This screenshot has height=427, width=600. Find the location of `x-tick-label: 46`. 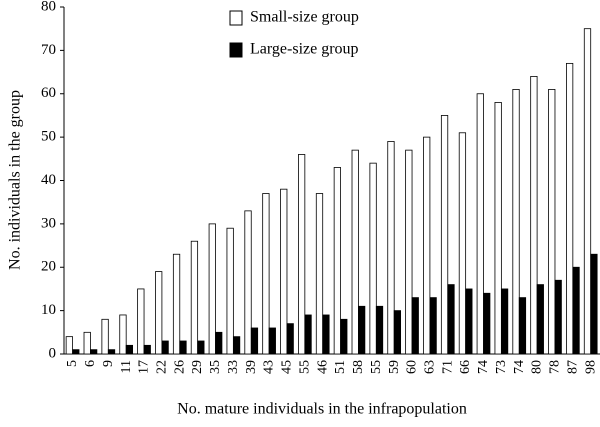

x-tick-label: 46 is located at coordinates (322, 367).